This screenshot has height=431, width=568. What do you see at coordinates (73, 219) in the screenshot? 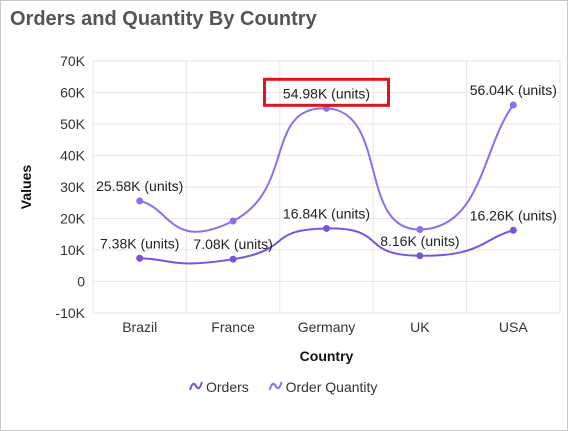
I see `y-tick-label: 20K` at bounding box center [73, 219].